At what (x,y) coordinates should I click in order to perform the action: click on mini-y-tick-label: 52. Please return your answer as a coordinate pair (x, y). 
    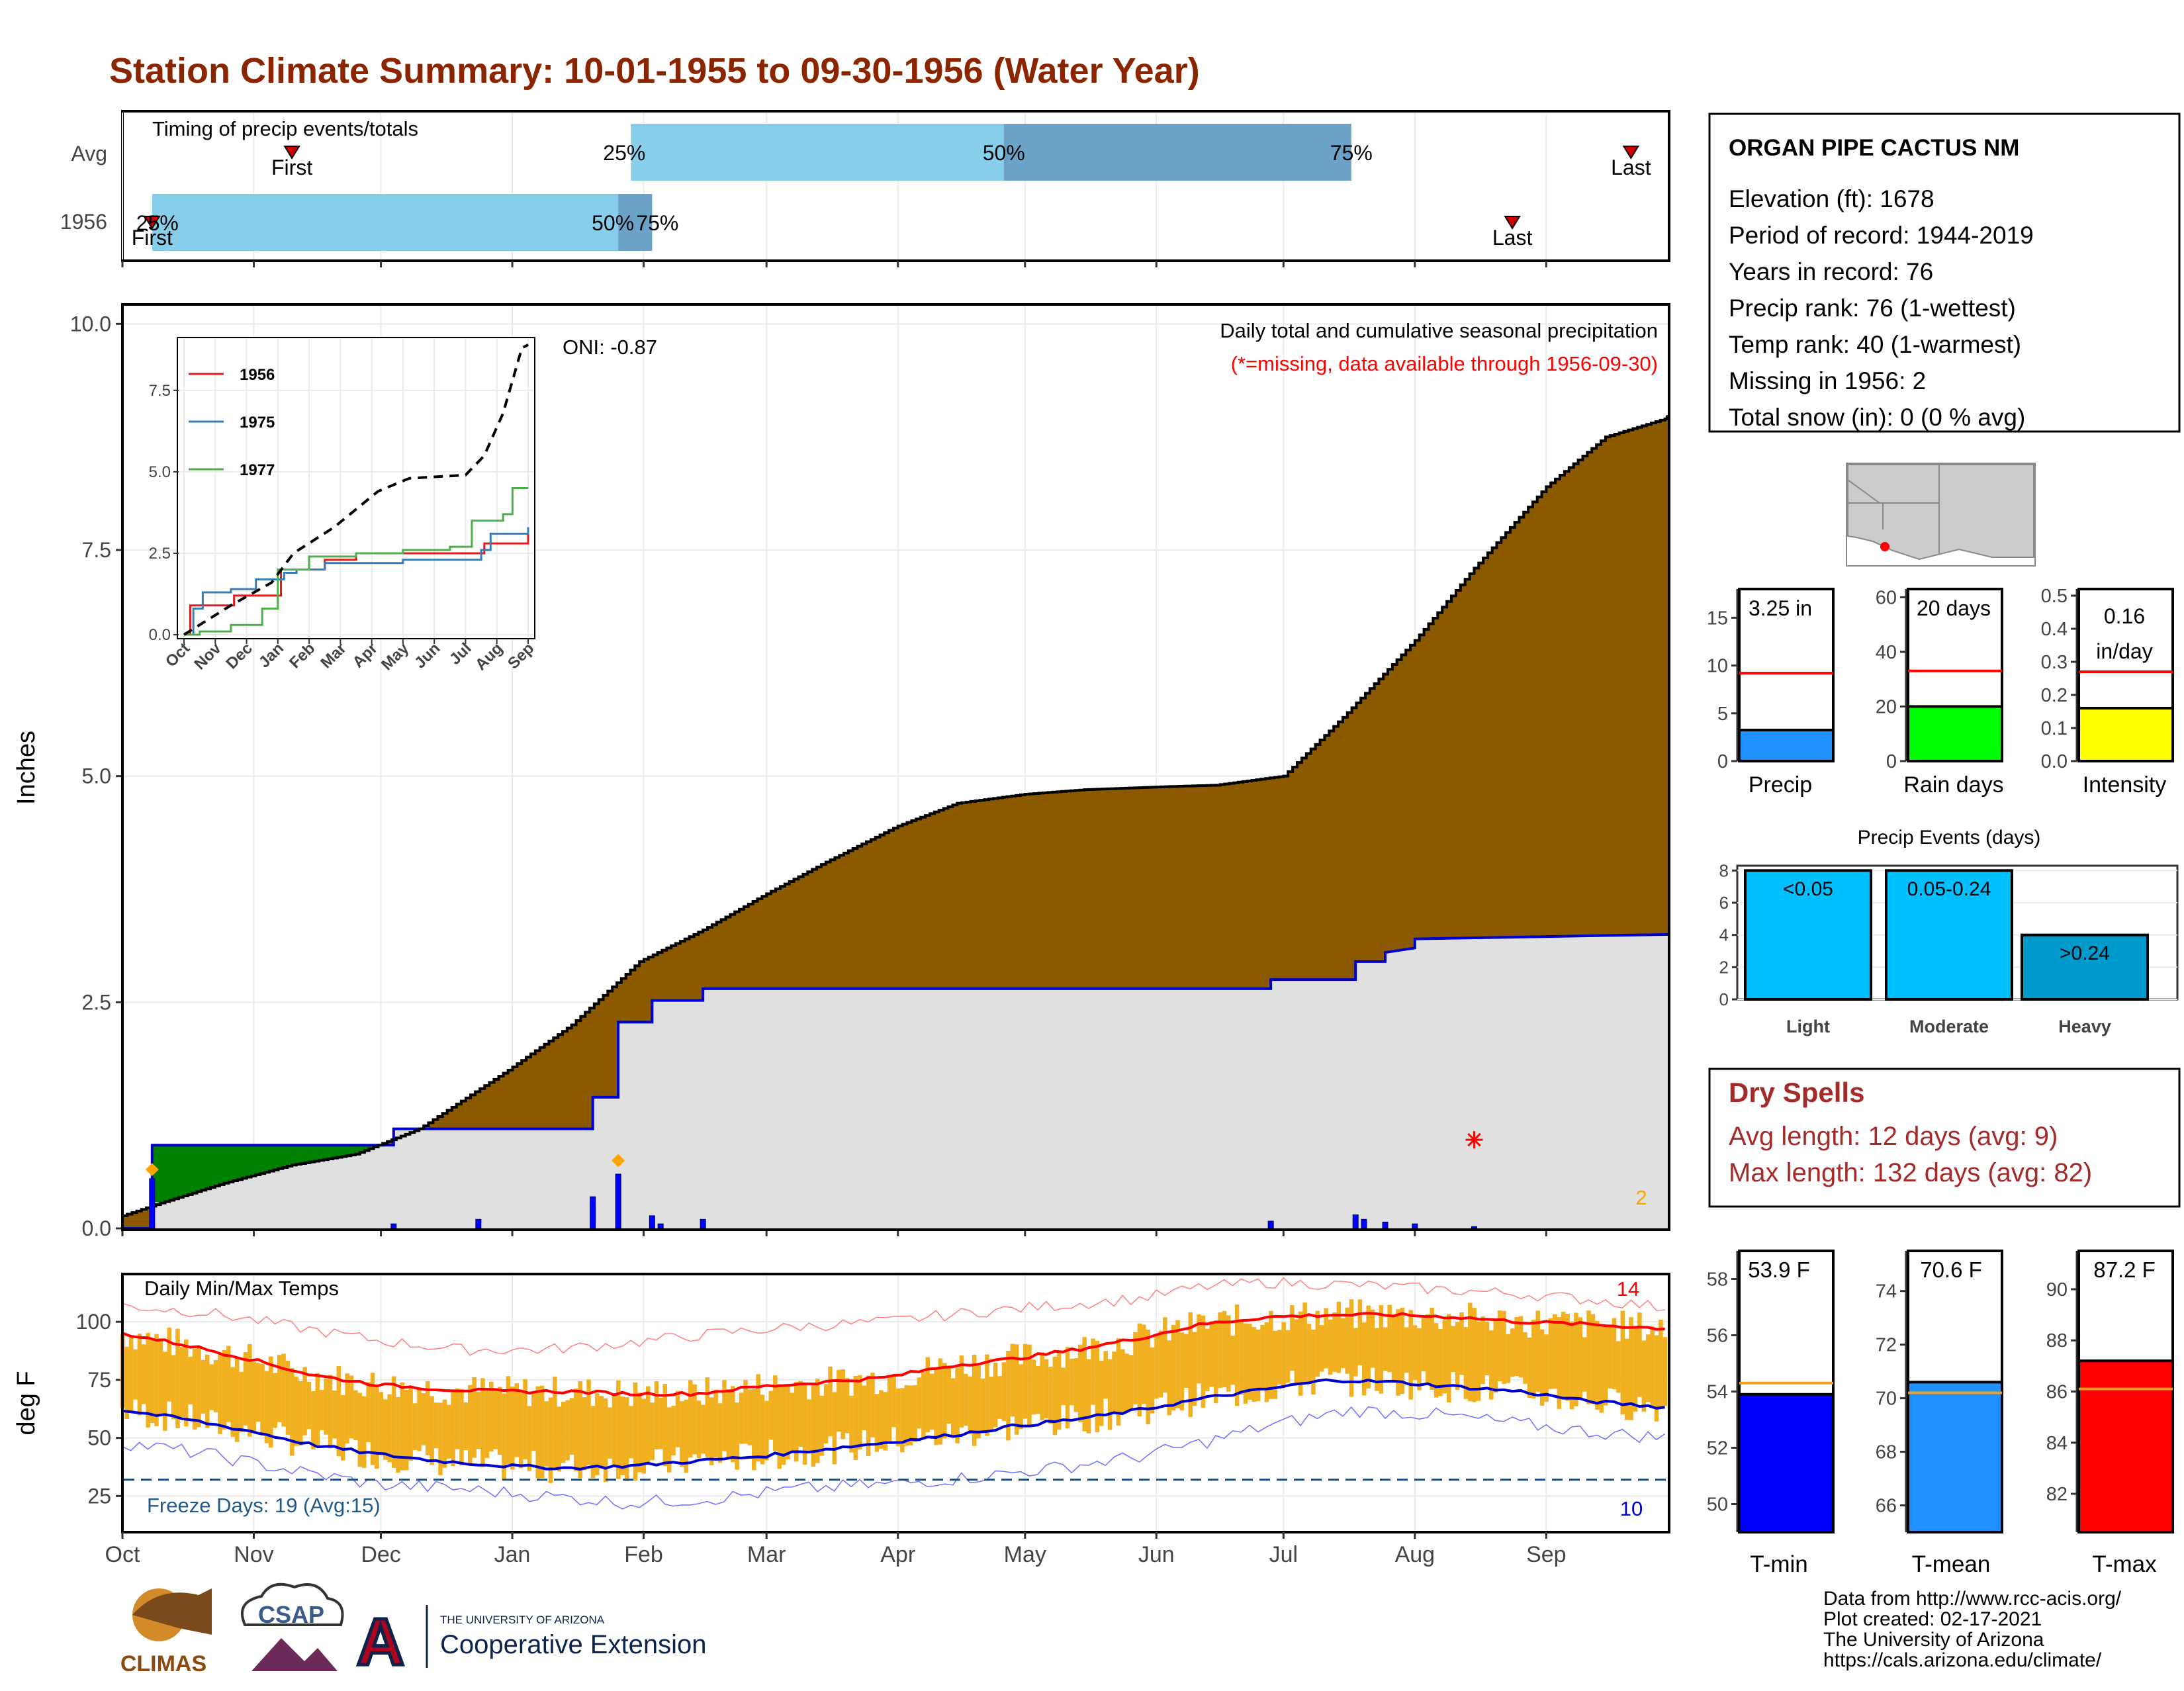
    Looking at the image, I should click on (1718, 1448).